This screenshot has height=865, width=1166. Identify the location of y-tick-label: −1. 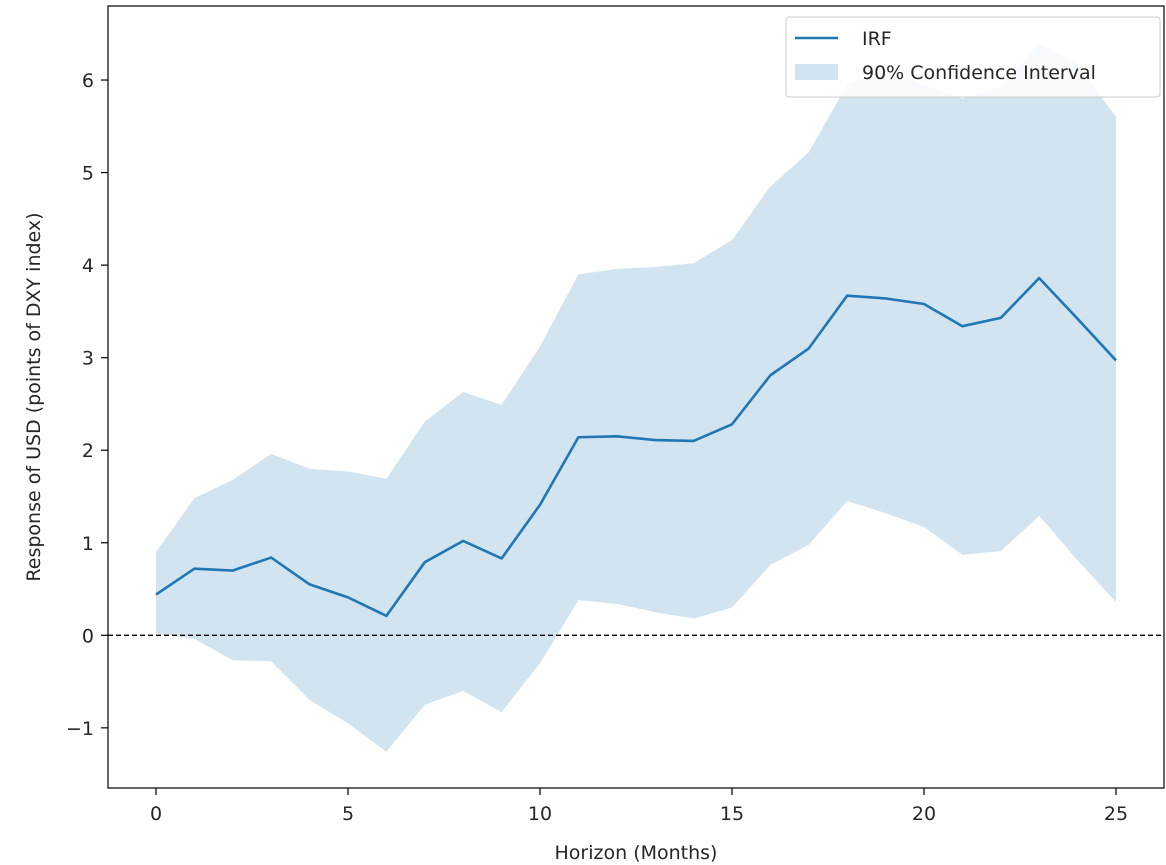
(80, 729).